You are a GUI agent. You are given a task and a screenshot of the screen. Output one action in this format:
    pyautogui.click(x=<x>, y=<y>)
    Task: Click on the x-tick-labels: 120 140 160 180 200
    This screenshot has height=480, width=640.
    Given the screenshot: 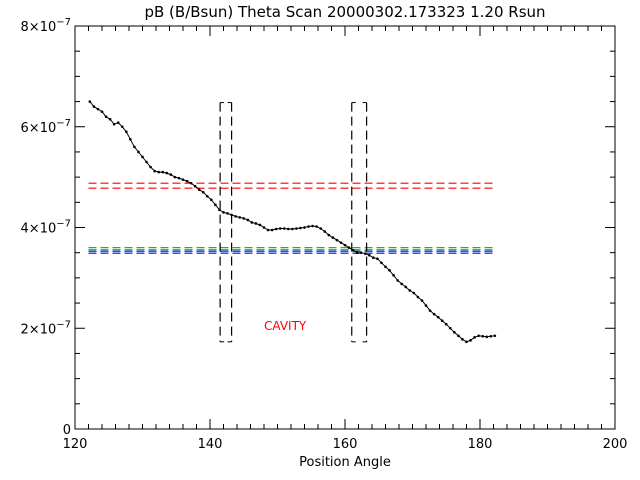 What is the action you would take?
    pyautogui.click(x=345, y=444)
    